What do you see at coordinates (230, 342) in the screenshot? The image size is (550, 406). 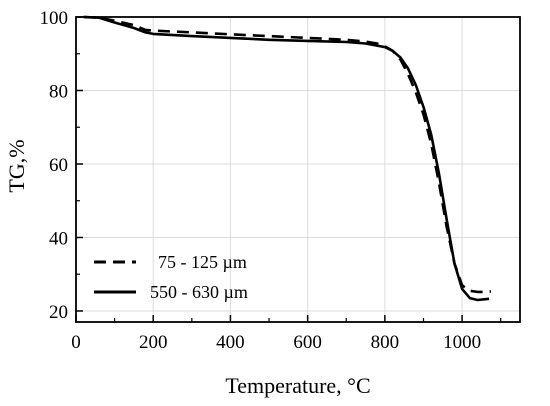 I see `x-tick-label: 400` at bounding box center [230, 342].